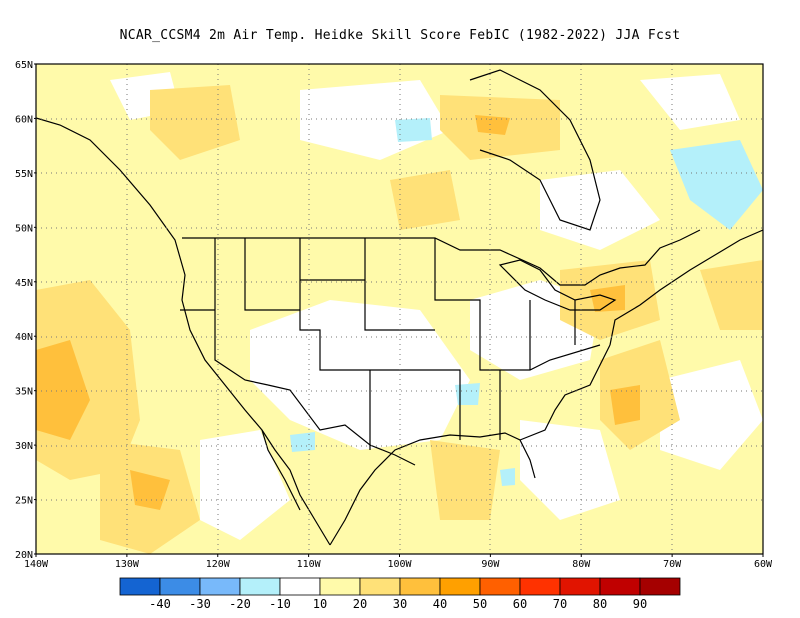  Describe the element at coordinates (24, 446) in the screenshot. I see `lat-tick-label: 30N` at that location.